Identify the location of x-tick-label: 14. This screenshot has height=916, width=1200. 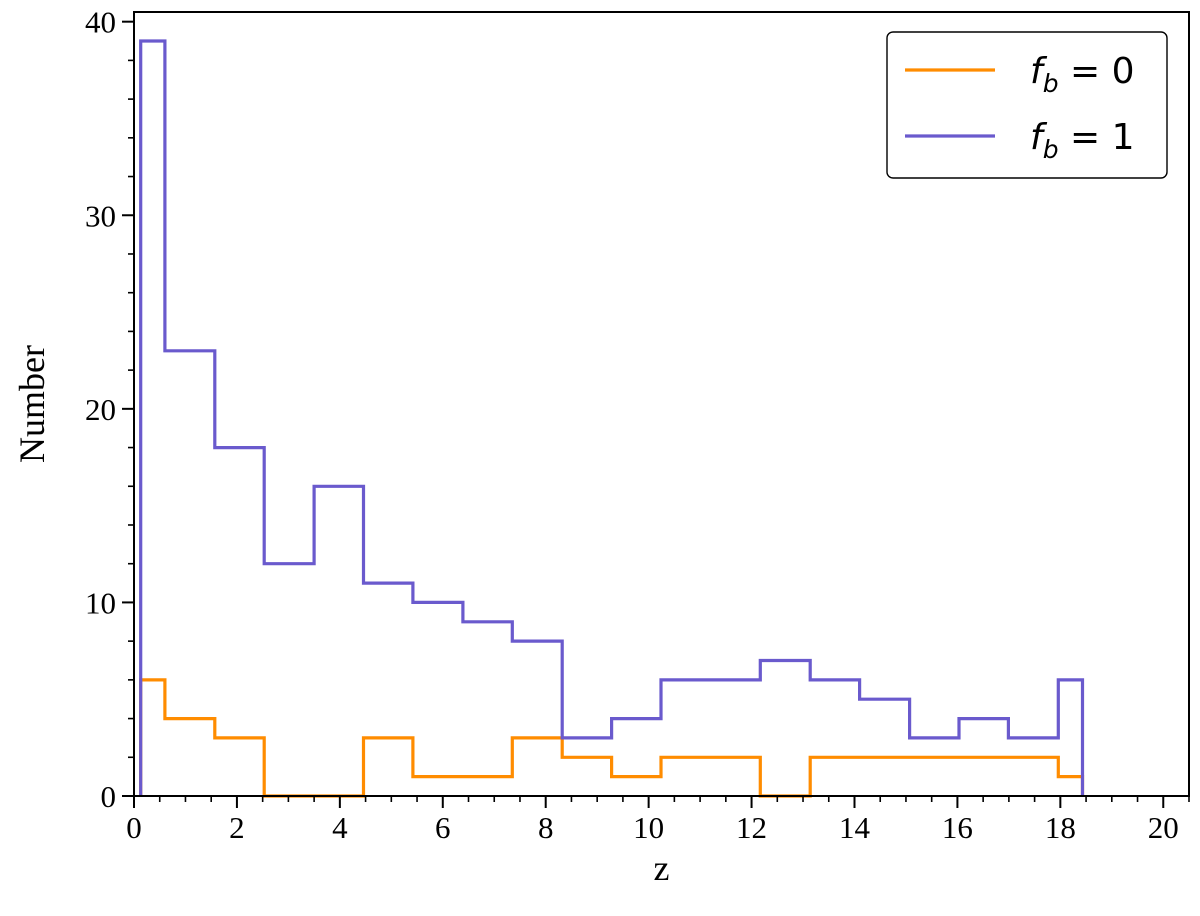
(855, 827).